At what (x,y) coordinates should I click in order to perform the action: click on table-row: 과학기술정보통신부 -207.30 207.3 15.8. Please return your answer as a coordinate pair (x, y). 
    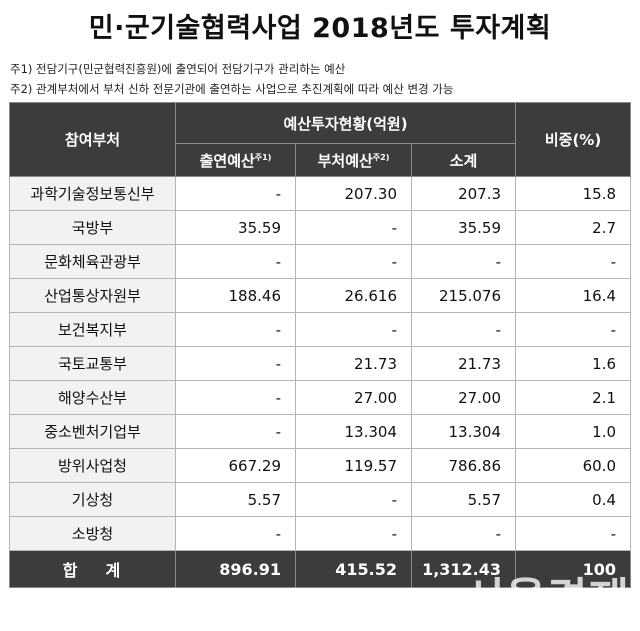
    Looking at the image, I should click on (320, 193).